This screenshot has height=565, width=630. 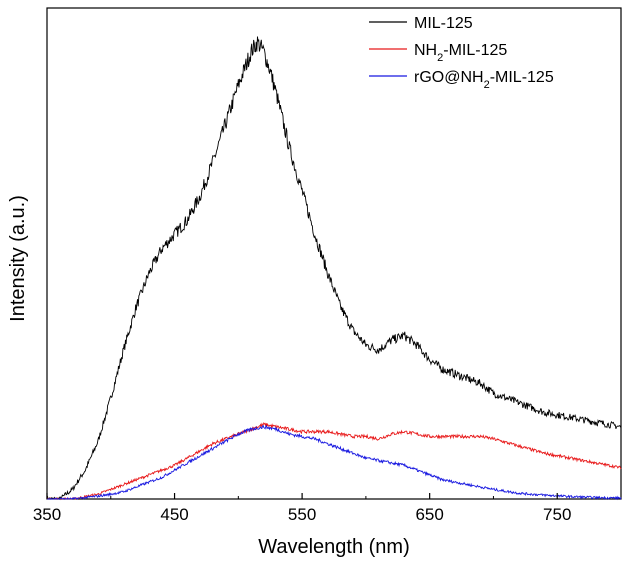 What do you see at coordinates (334, 547) in the screenshot?
I see `x-axis-title: Wavelength (nm)` at bounding box center [334, 547].